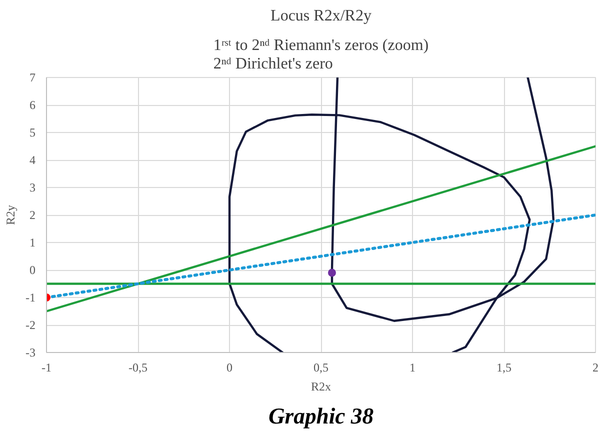 The height and width of the screenshot is (439, 611). I want to click on x-tick-label: -0,5, so click(138, 367).